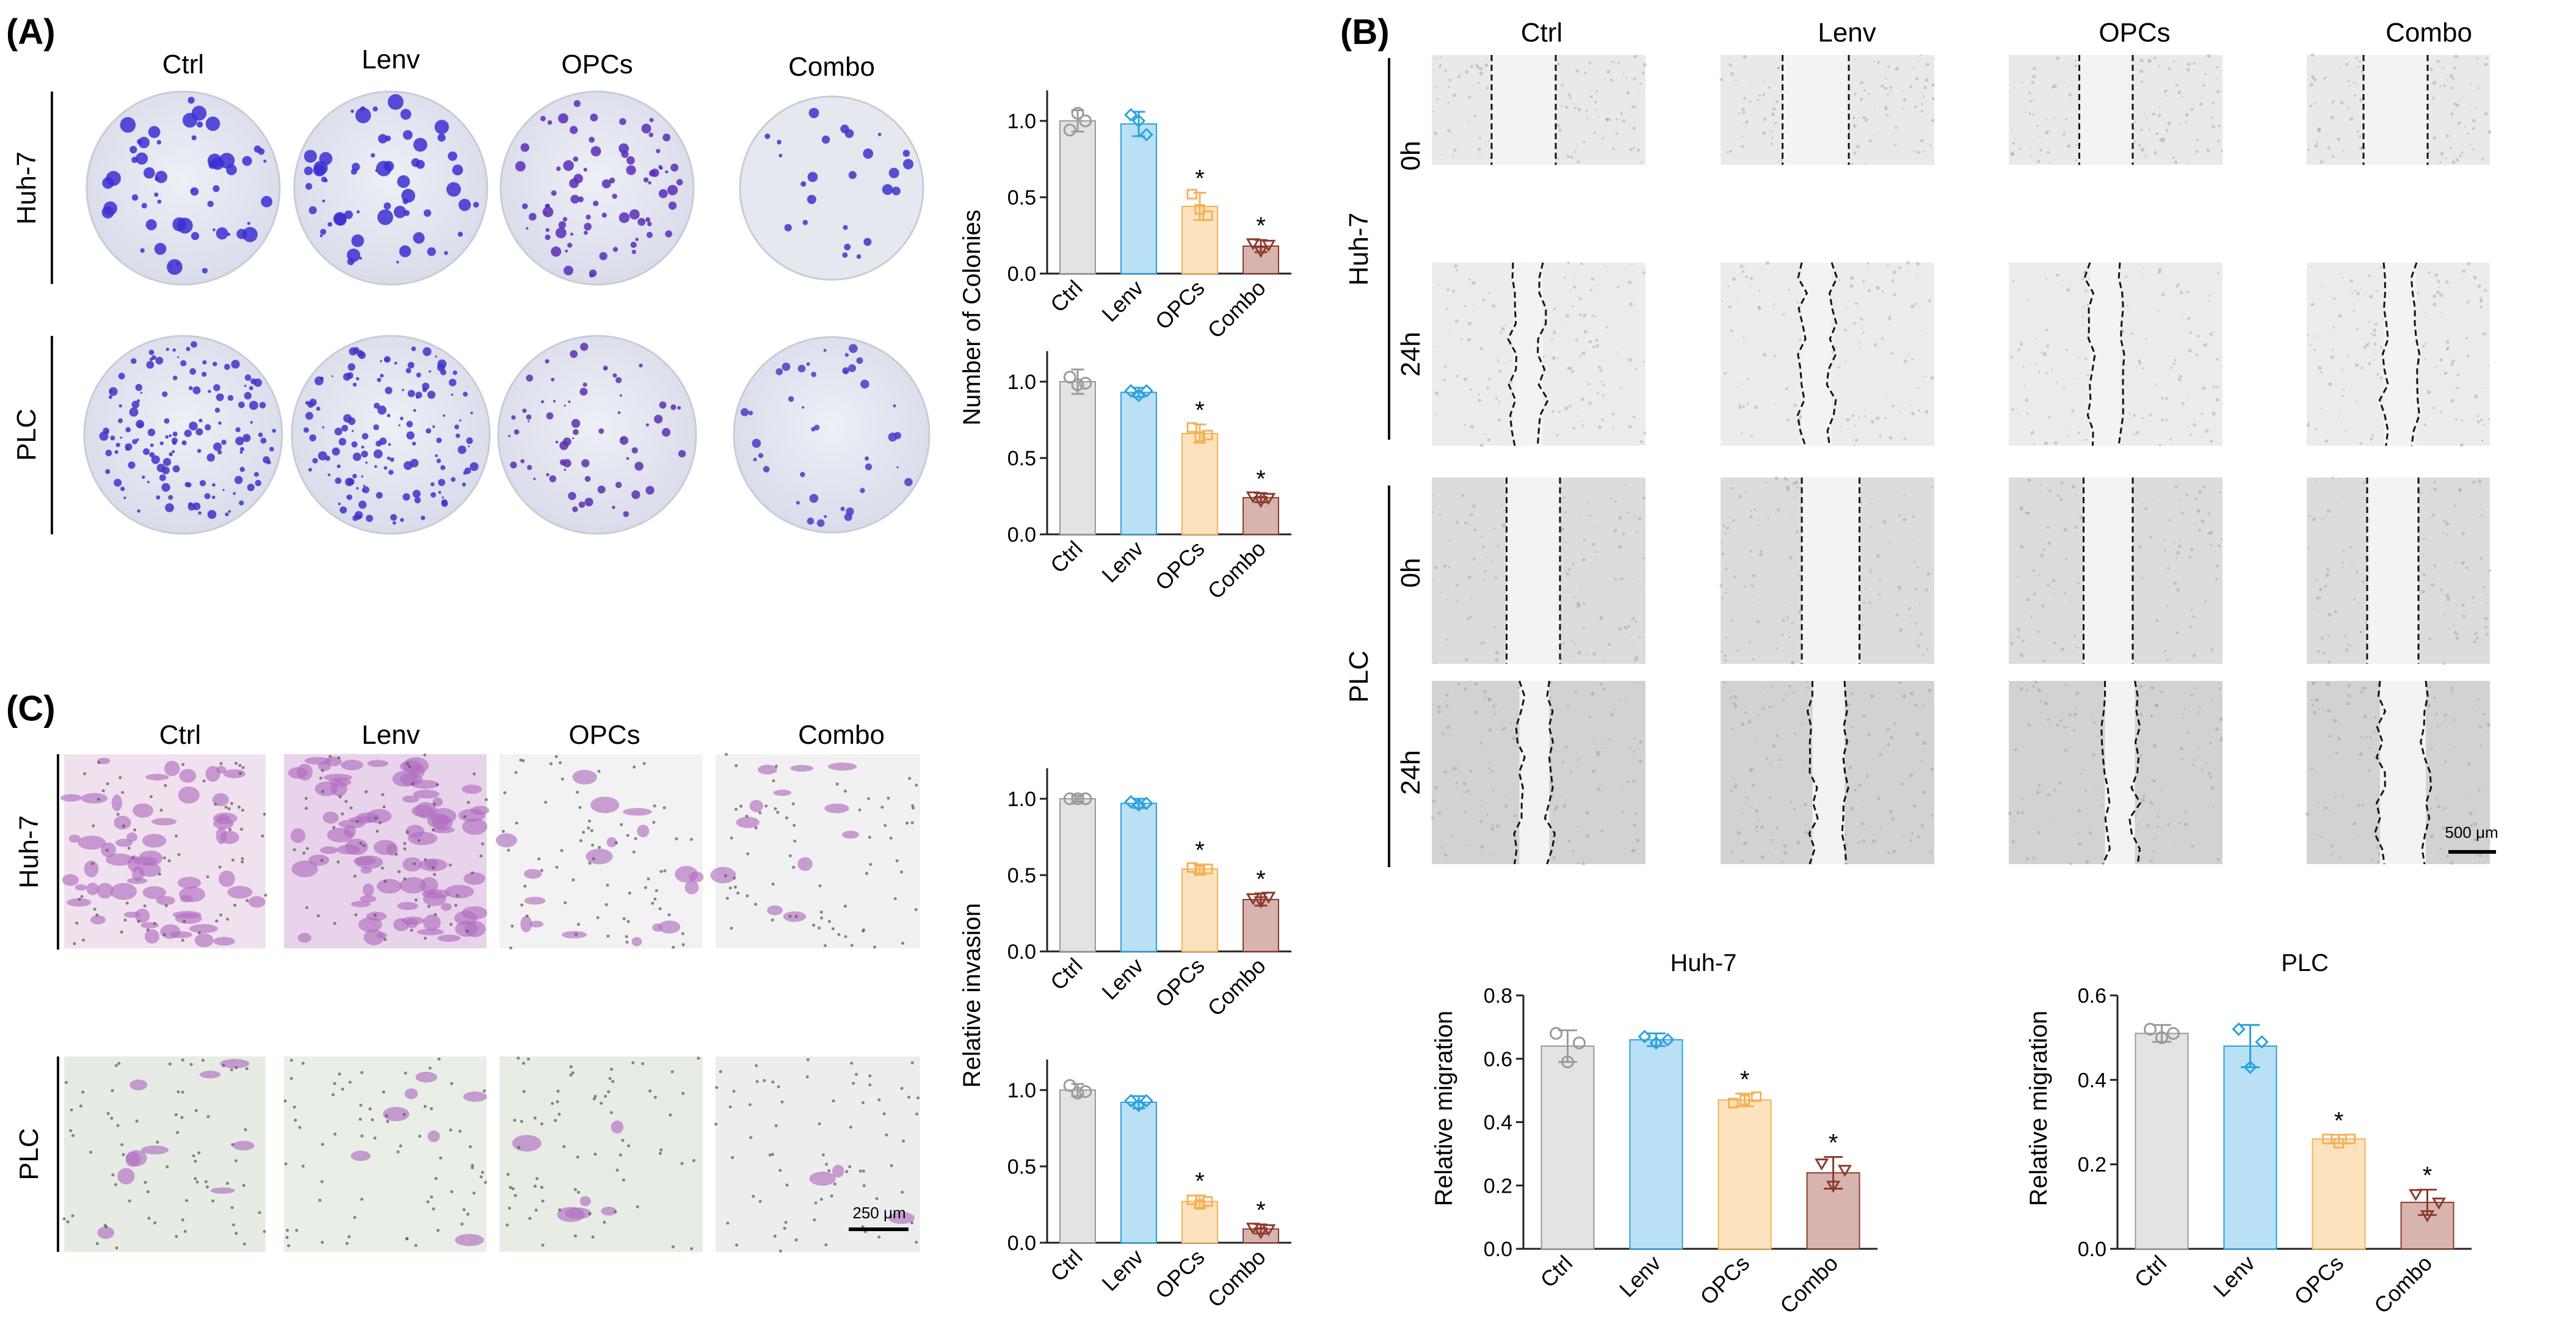 The image size is (2576, 1327). Describe the element at coordinates (2092, 1165) in the screenshot. I see `y-tick-label: 0.2` at that location.